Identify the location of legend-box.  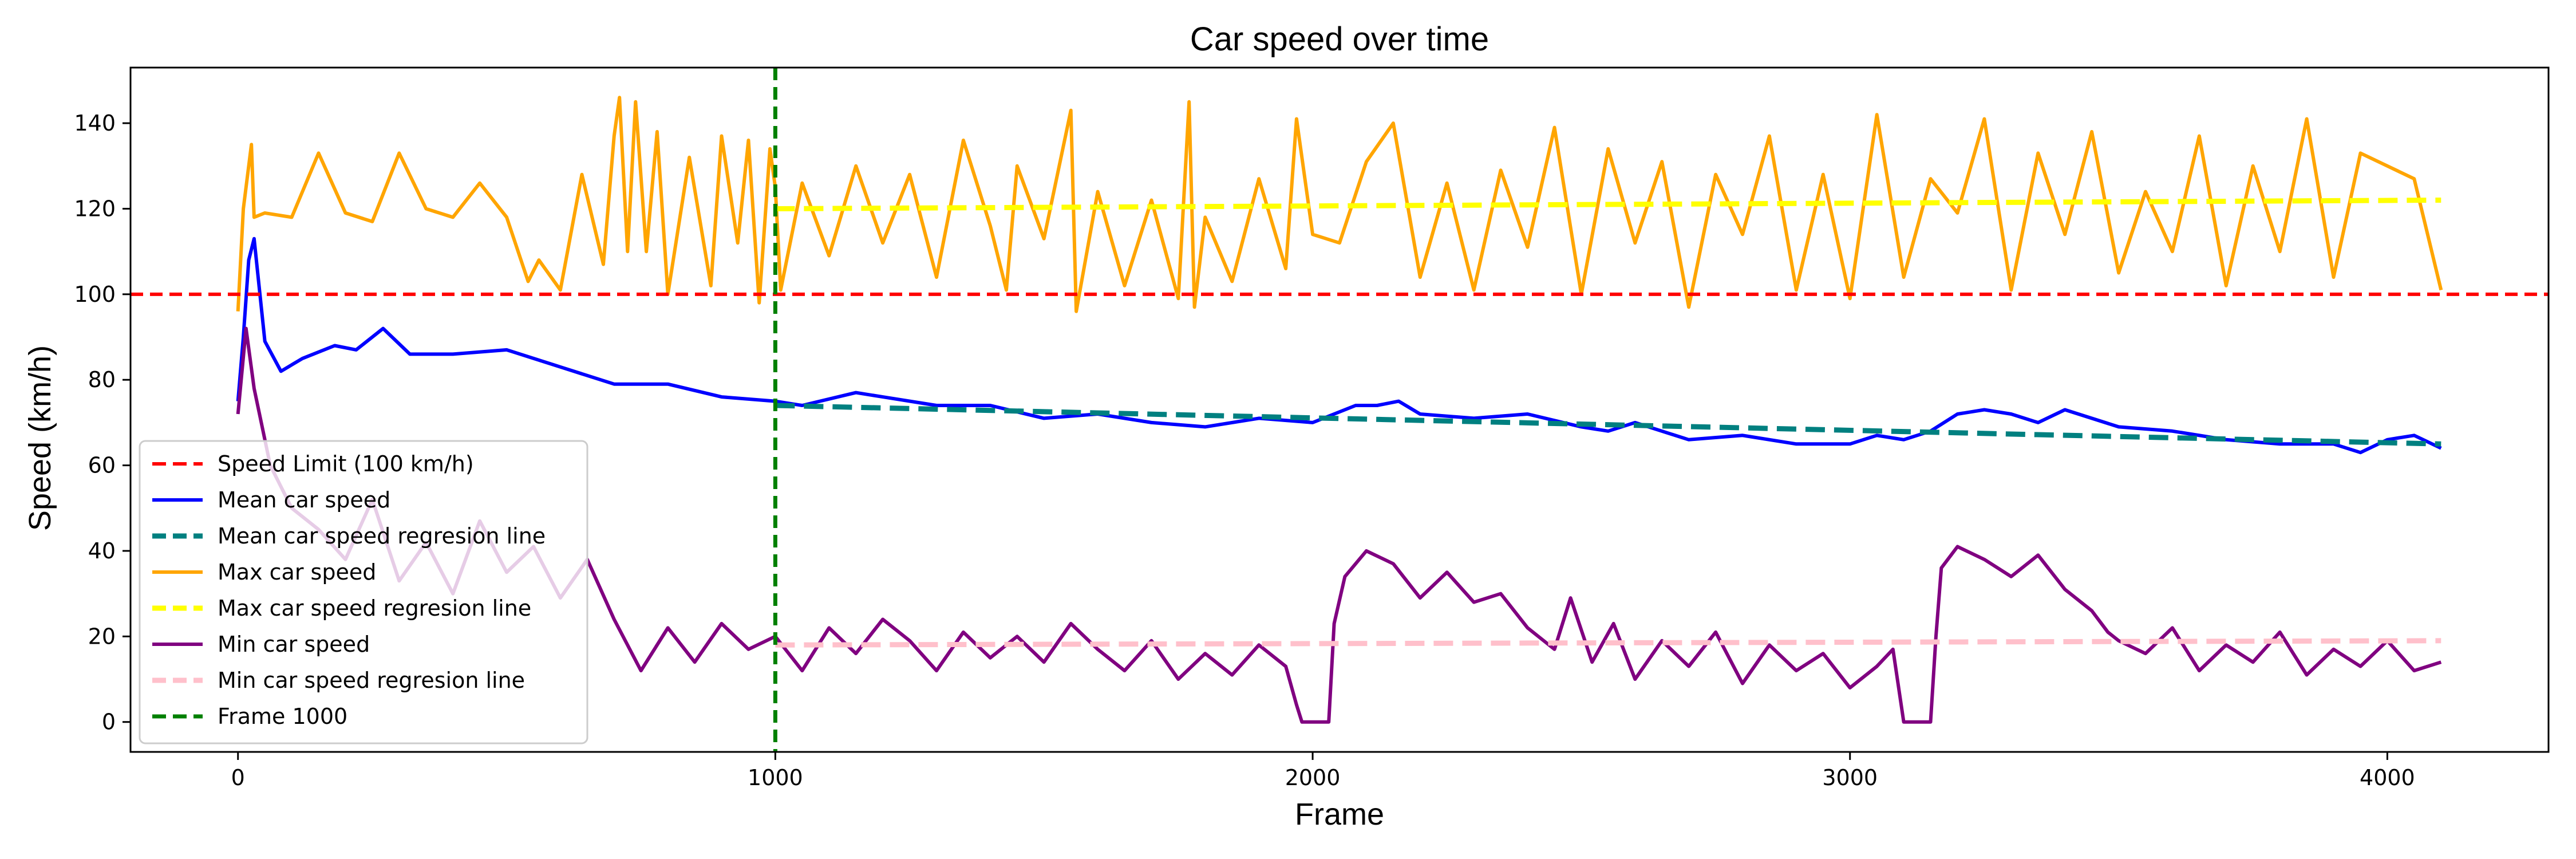
(363, 592).